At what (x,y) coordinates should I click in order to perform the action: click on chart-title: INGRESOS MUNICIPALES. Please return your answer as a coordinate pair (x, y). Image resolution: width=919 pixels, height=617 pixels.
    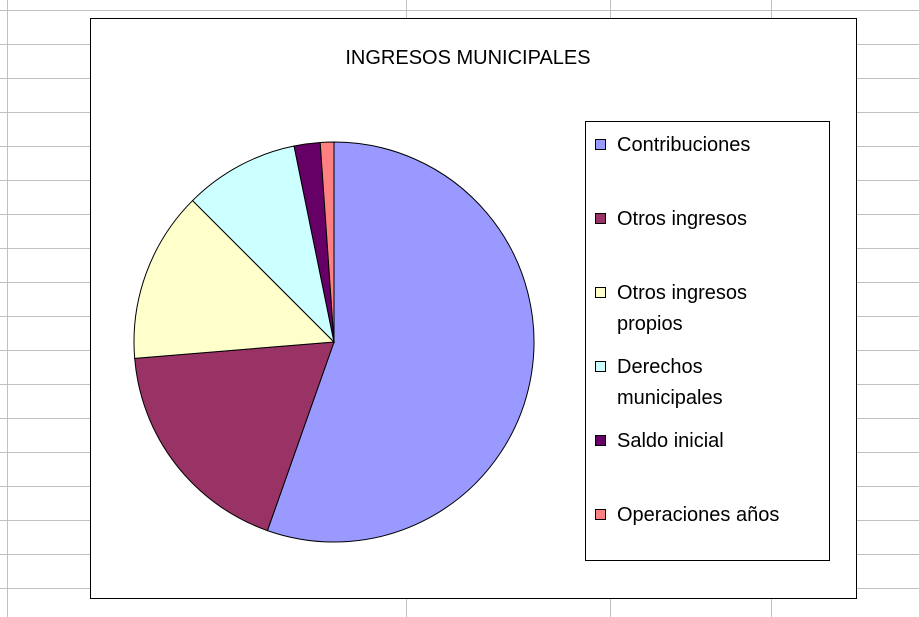
    Looking at the image, I should click on (467, 58).